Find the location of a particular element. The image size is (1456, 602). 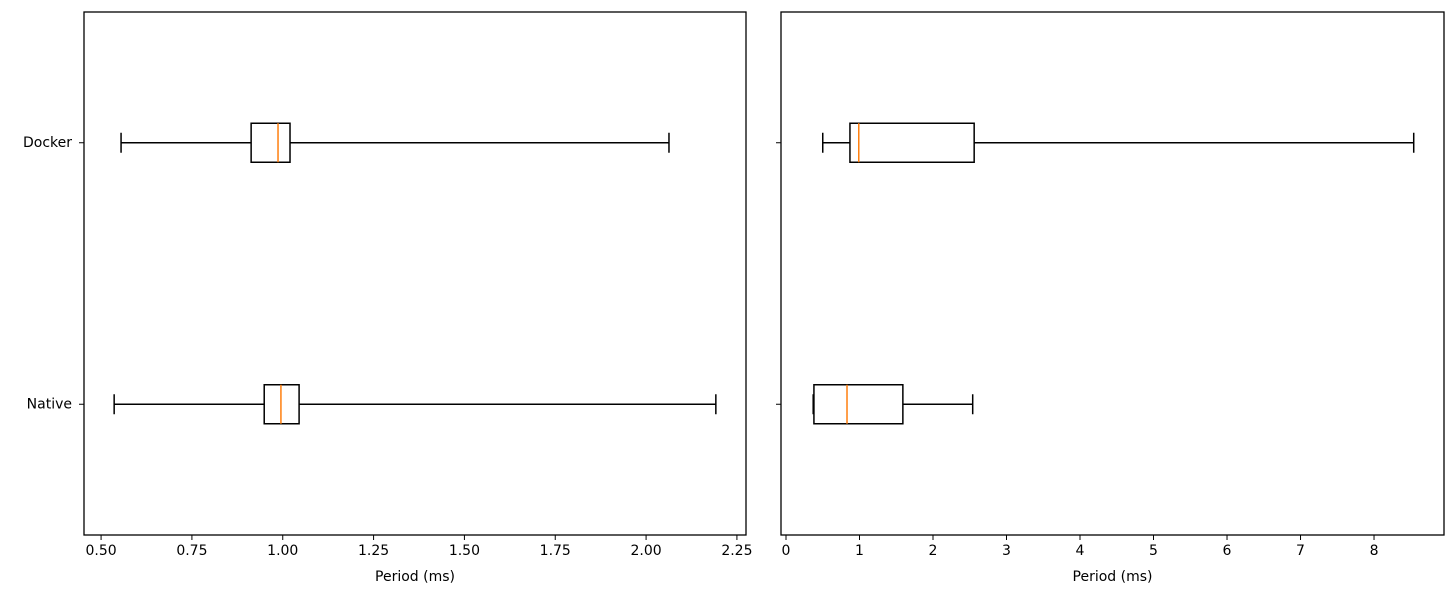

x-tick-label: 2.25 is located at coordinates (736, 551).